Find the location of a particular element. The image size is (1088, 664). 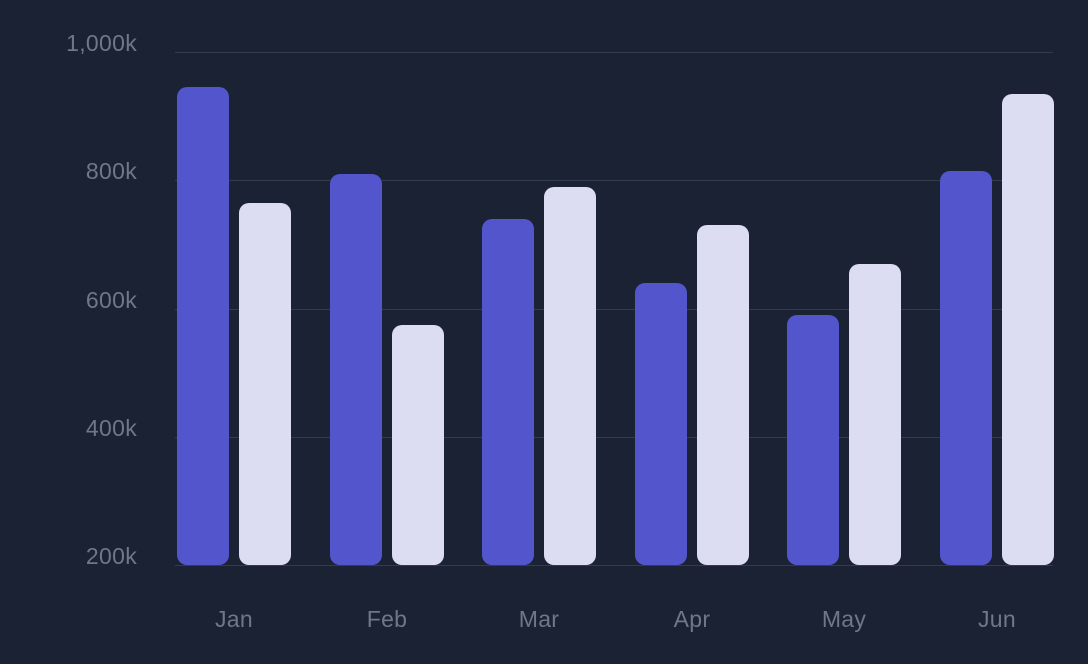

y-axis-tick-label: 200k is located at coordinates (111, 556).